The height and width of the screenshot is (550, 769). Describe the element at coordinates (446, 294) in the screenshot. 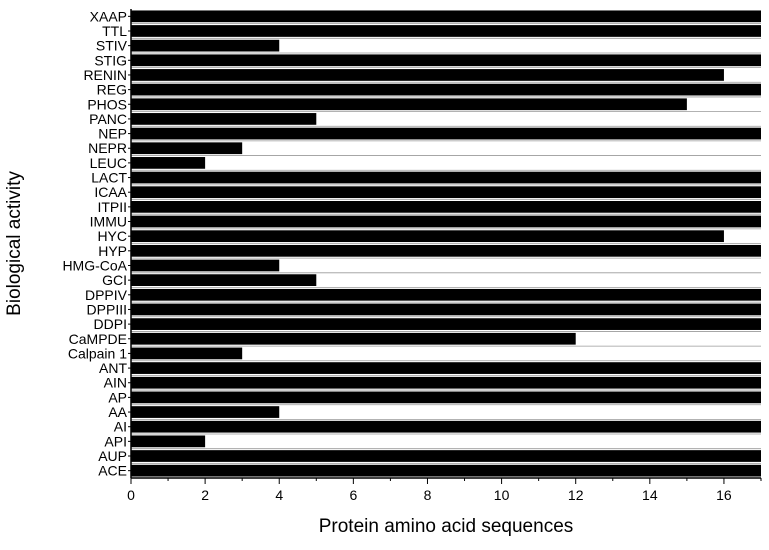

I see `bar-dppiv` at that location.